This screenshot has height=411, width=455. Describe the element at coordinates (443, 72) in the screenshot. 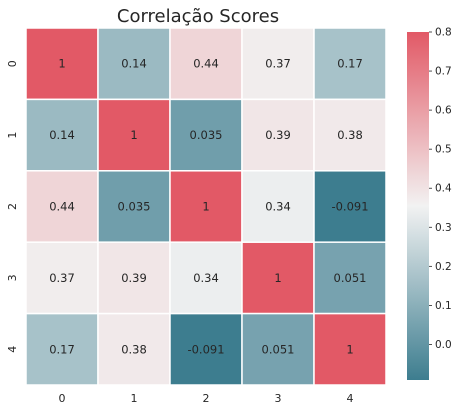

I see `colorbar-tick-label: 0.7` at that location.